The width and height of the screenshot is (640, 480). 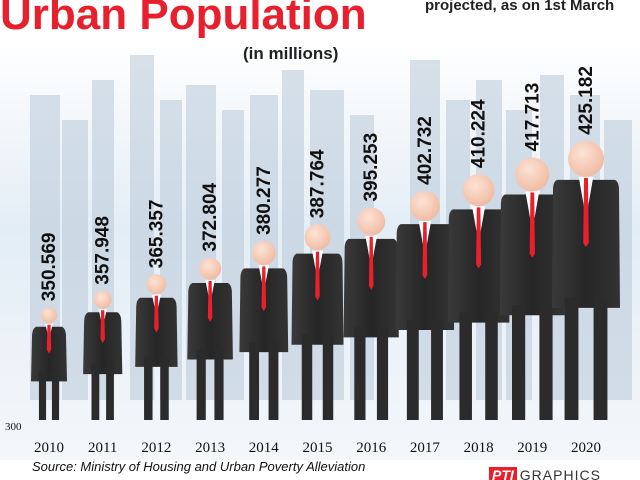 What do you see at coordinates (210, 448) in the screenshot?
I see `year-tick-label: 2013` at bounding box center [210, 448].